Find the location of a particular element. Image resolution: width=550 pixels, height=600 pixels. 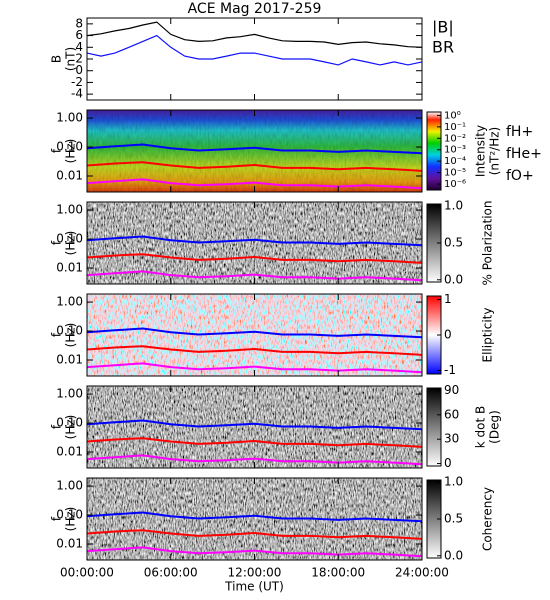

colorbar-tick-label: 1 is located at coordinates (448, 299).